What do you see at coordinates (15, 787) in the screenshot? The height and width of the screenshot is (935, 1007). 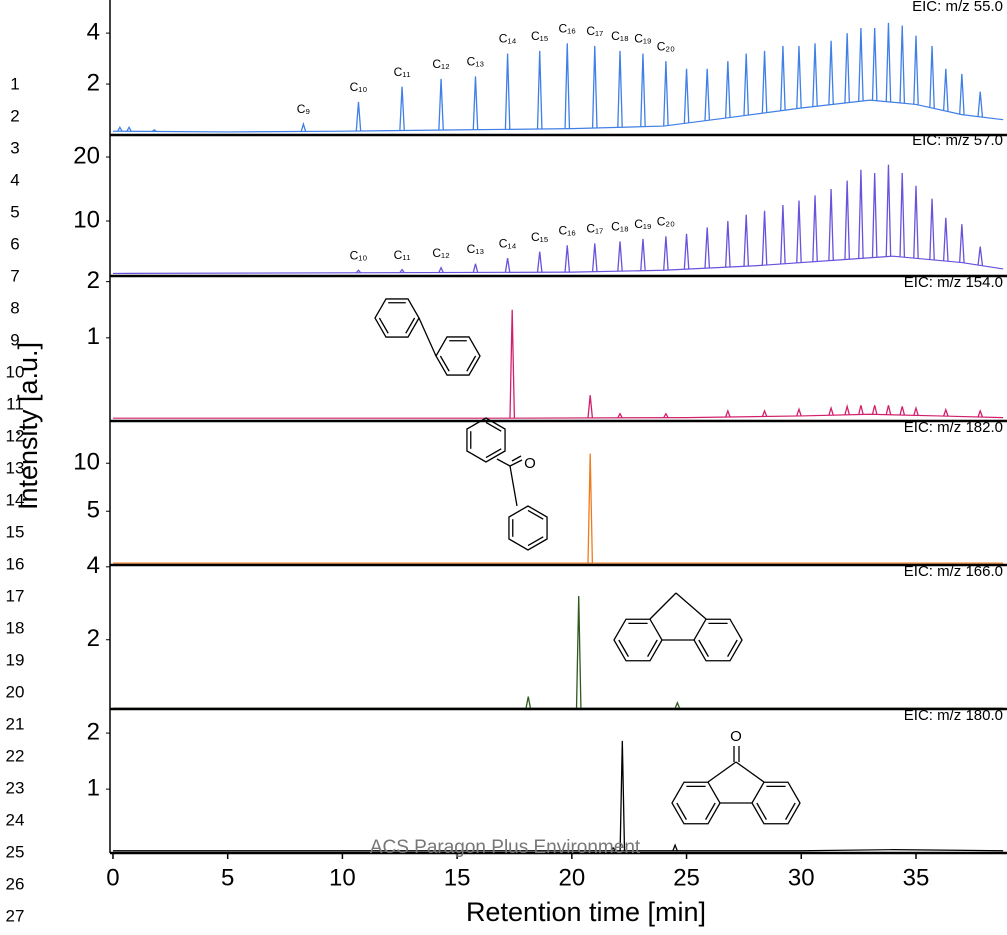 I see `line-number: 23` at bounding box center [15, 787].